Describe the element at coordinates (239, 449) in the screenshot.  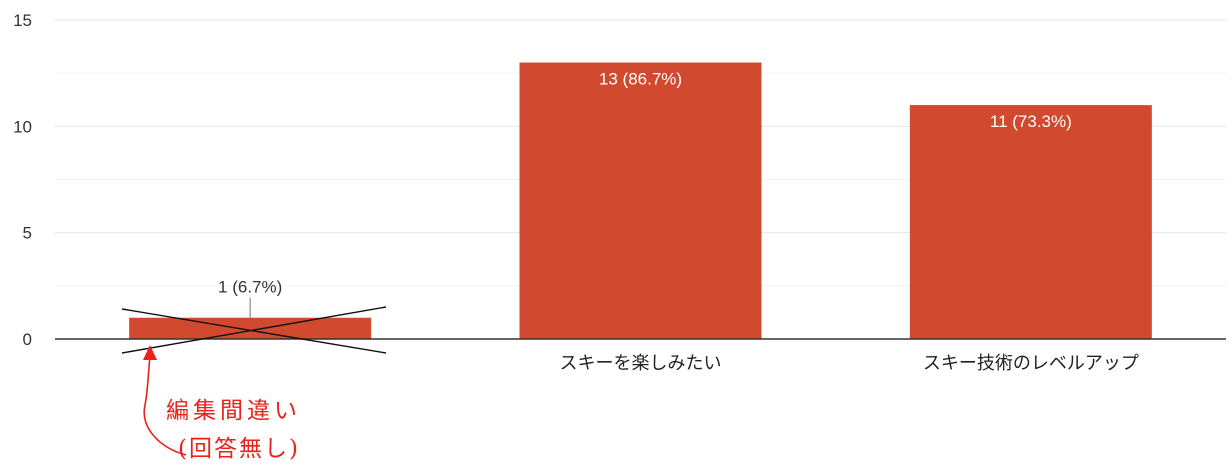
I see `annotation-line-2: (回答無し)` at that location.